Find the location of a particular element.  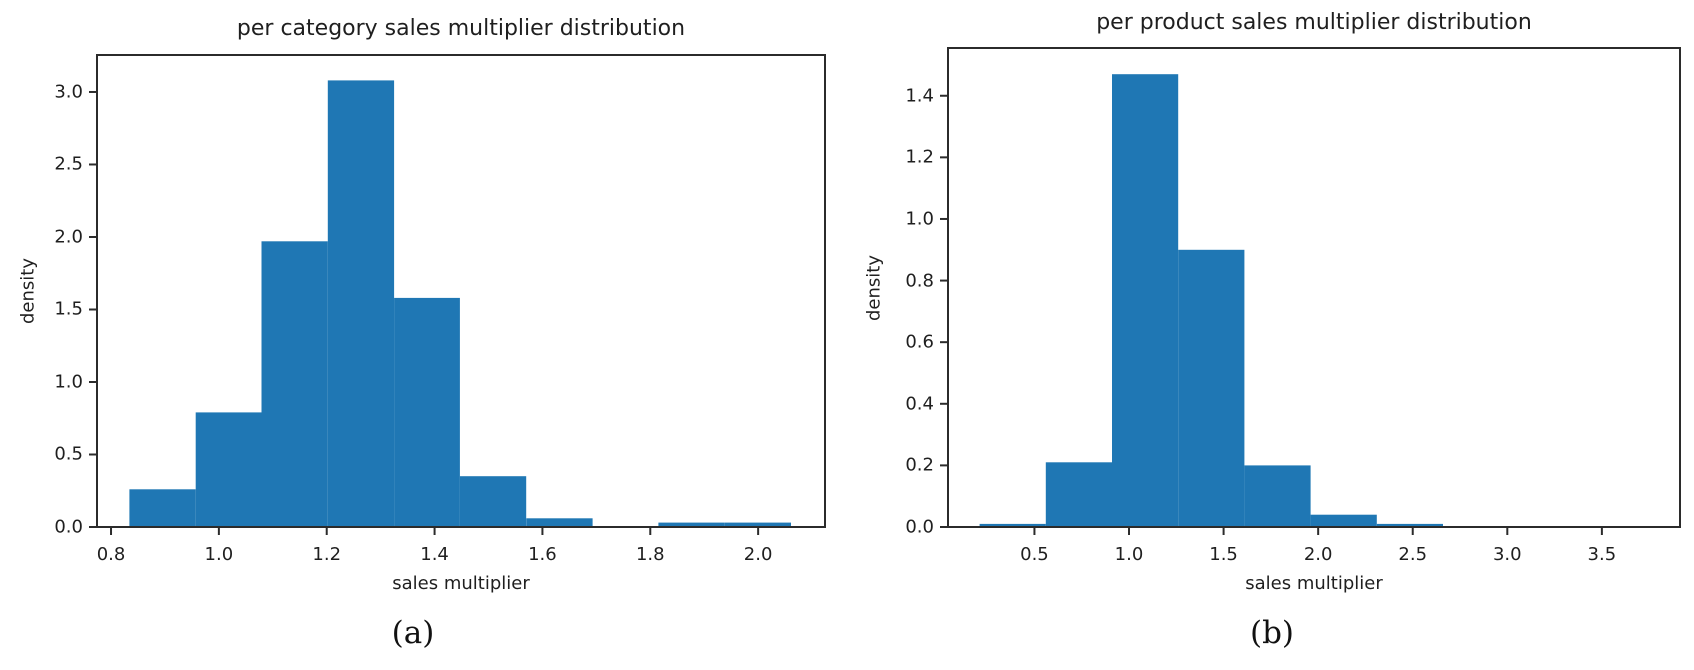

y-tick-label: 1.2 is located at coordinates (919, 157).